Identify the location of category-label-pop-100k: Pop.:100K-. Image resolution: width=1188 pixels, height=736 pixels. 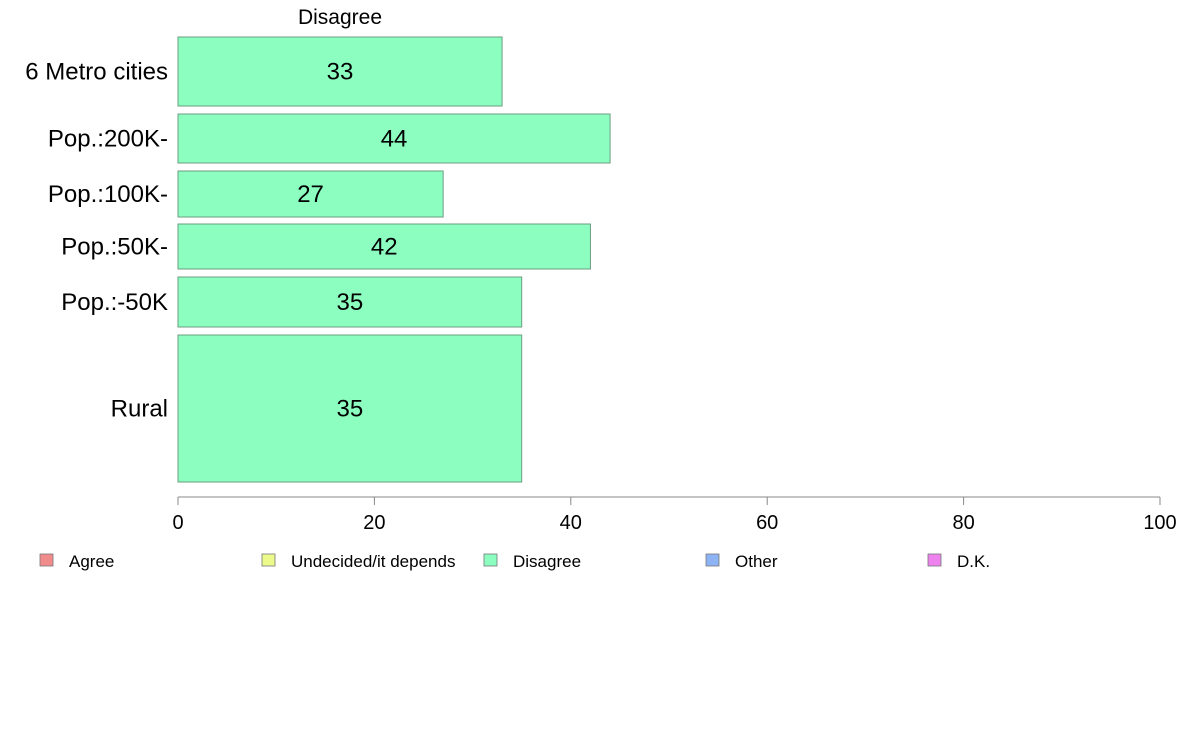
(108, 194).